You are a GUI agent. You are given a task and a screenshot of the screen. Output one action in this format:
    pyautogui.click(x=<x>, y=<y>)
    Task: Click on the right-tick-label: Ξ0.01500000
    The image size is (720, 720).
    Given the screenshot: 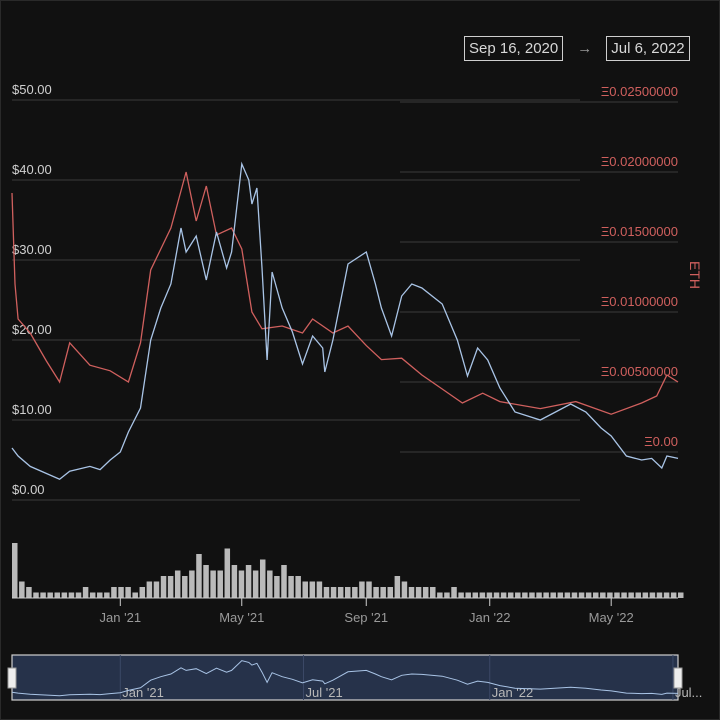 What is the action you would take?
    pyautogui.click(x=639, y=231)
    